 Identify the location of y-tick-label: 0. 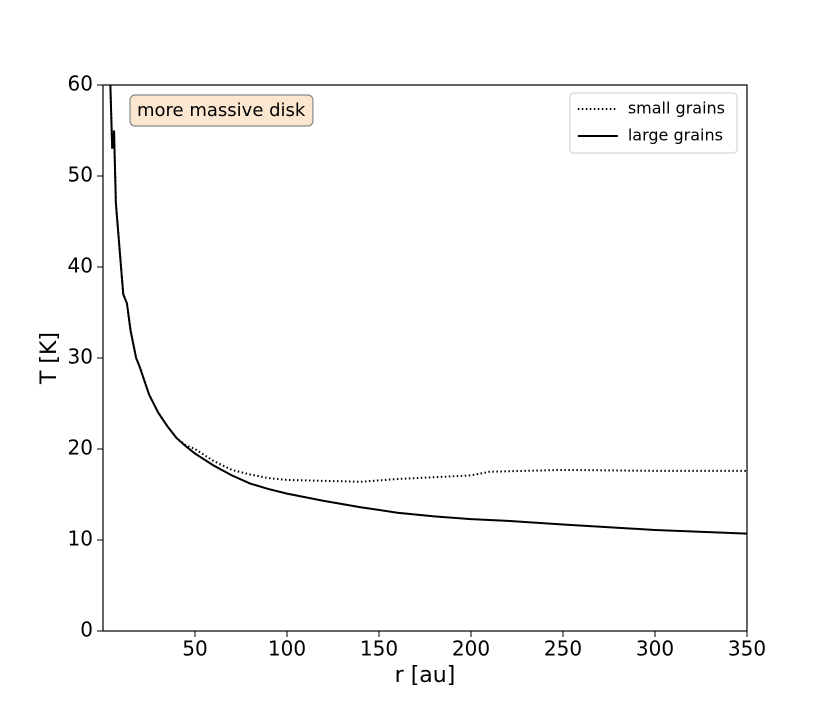
(86, 630).